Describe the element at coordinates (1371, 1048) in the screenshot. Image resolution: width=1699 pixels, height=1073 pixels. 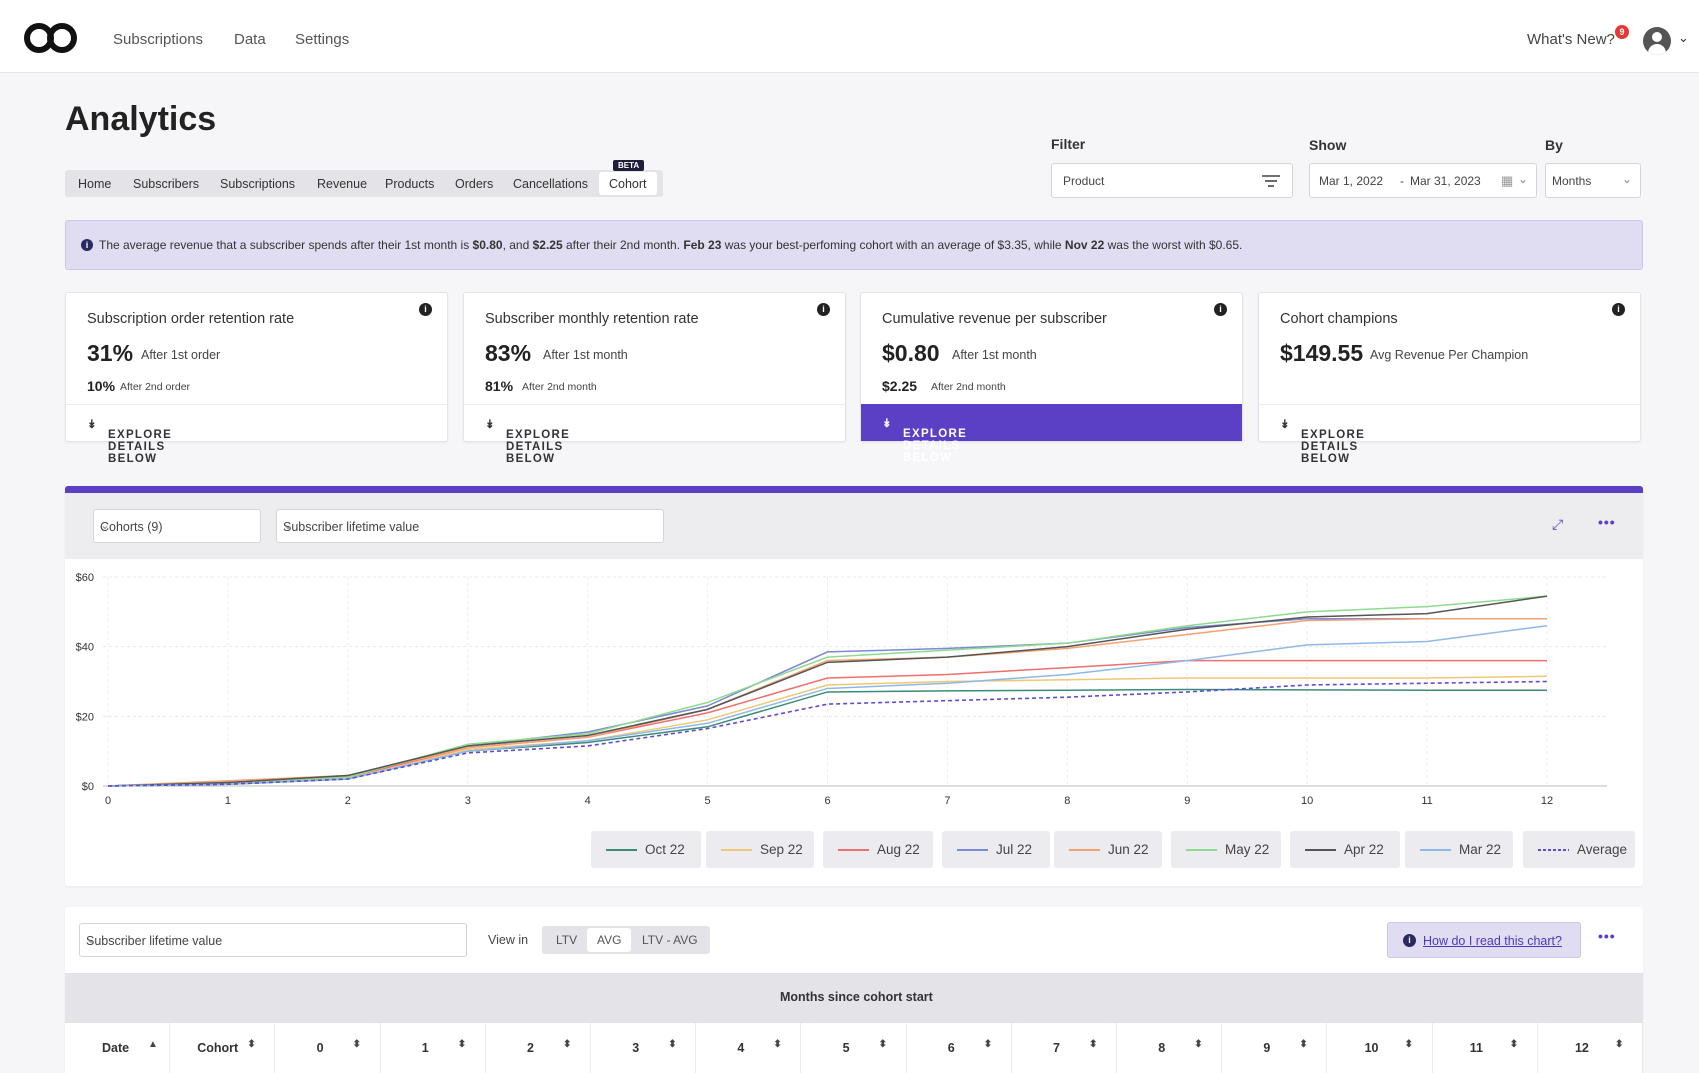
I see `column-header-label: 10` at that location.